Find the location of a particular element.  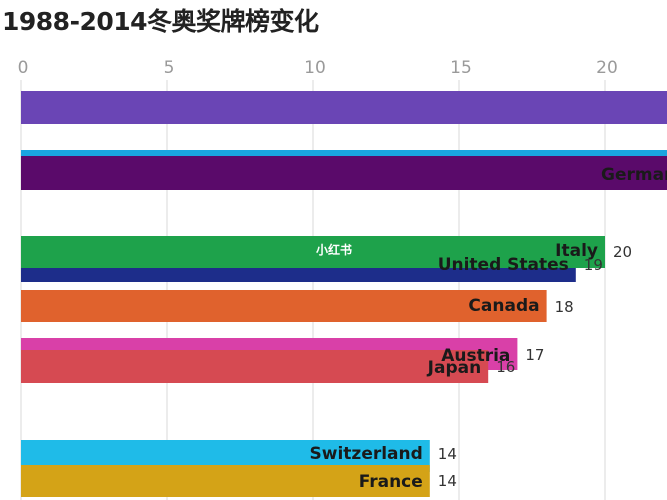

bar-label-switzerland: Switzerland is located at coordinates (366, 454).